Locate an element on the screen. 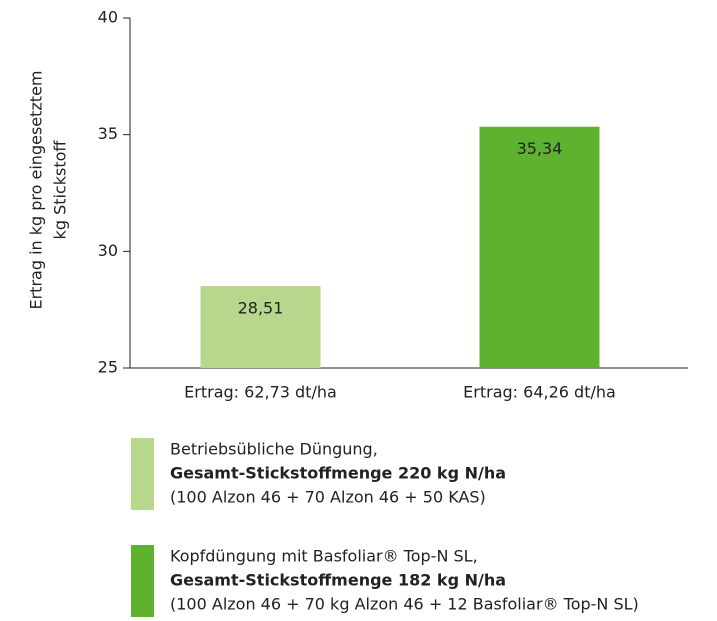 The image size is (717, 621). y-axis-label-line: Ertrag in kg pro eingesetztem is located at coordinates (36, 189).